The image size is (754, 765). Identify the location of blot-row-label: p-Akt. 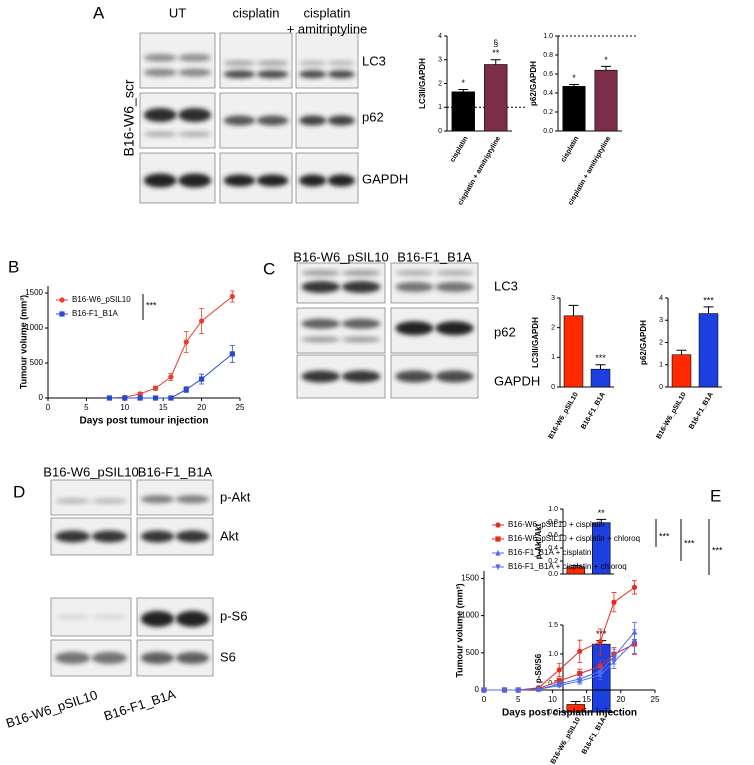
(235, 496).